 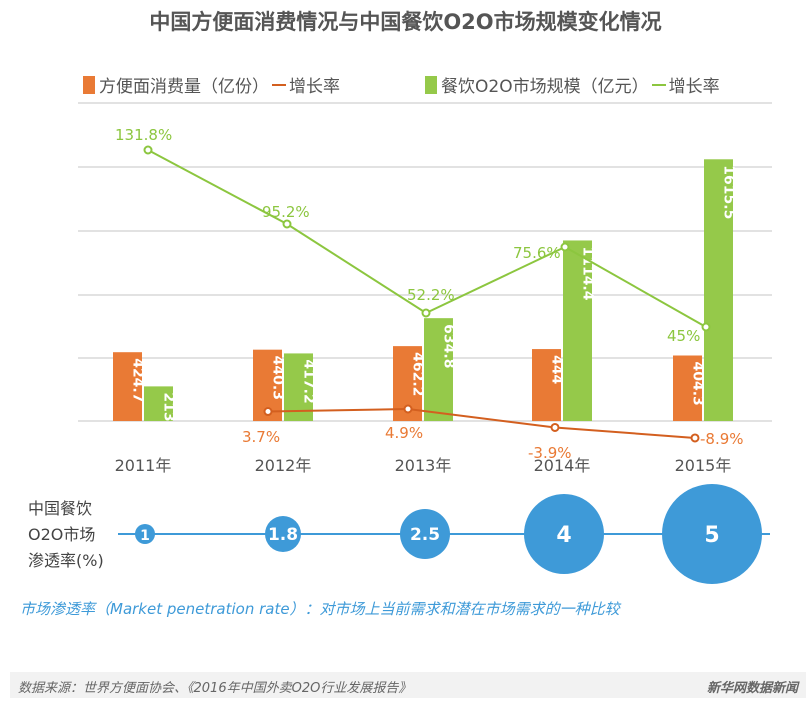 What do you see at coordinates (66, 560) in the screenshot?
I see `penetration-label-line: 渗透率(%)` at bounding box center [66, 560].